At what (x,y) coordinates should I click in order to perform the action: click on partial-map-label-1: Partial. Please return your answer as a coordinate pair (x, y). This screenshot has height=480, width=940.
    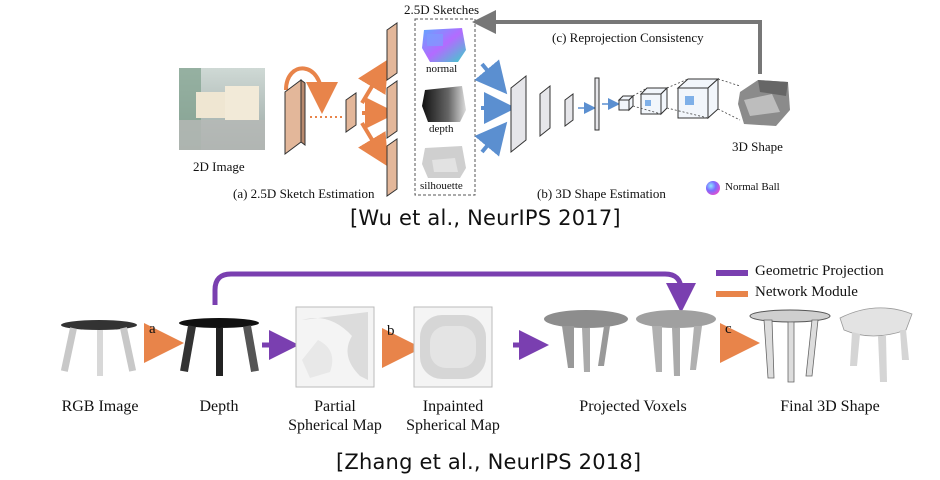
    Looking at the image, I should click on (335, 406).